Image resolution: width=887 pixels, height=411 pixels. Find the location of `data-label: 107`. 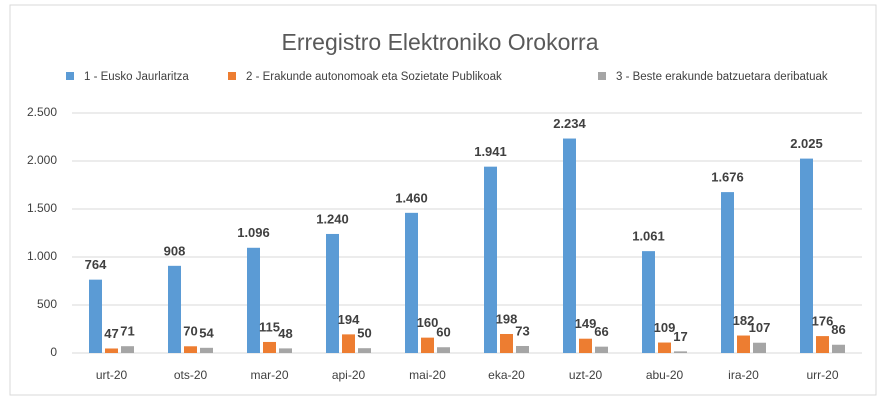

data-label: 107 is located at coordinates (760, 327).